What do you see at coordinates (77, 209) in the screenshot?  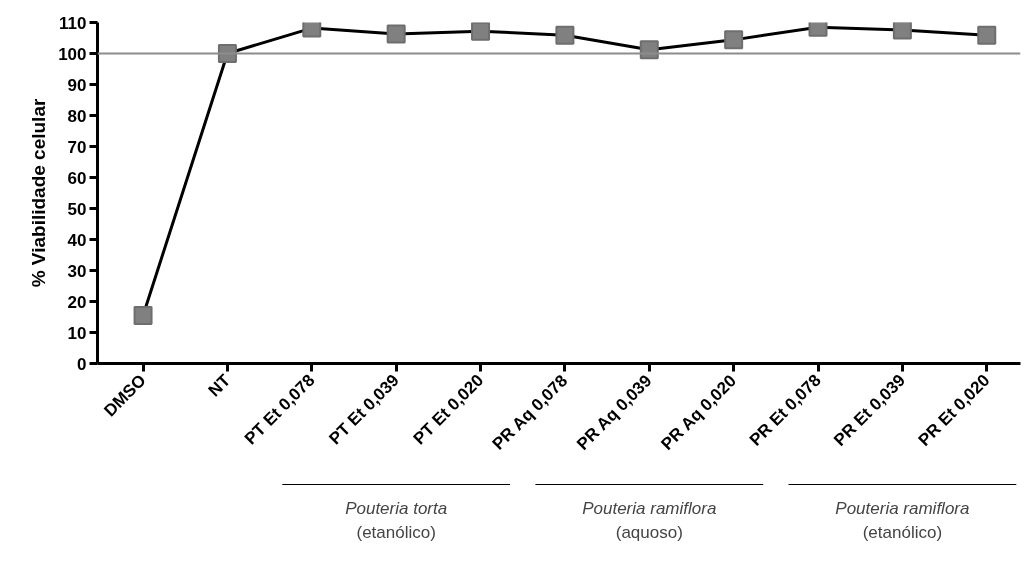 I see `y-tick-label: 50` at bounding box center [77, 209].